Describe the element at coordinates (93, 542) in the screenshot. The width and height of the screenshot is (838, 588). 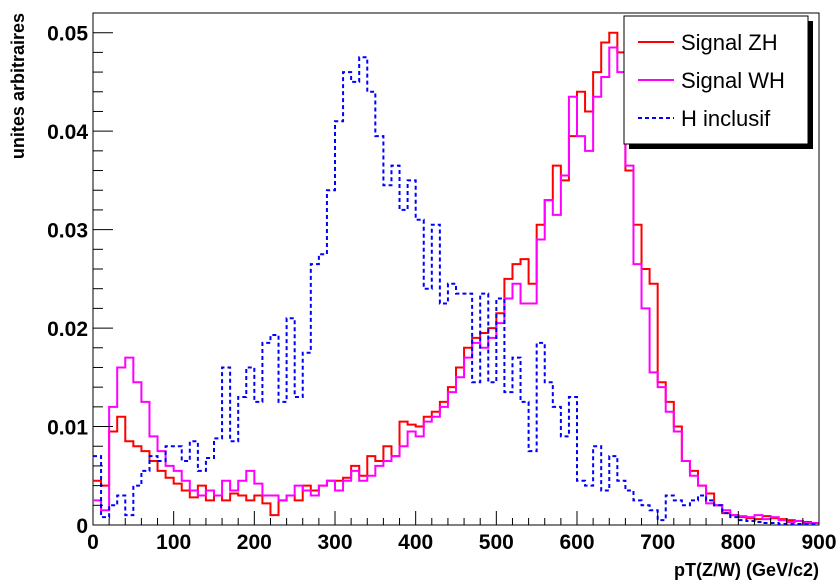
I see `x-tick-label: 0` at that location.